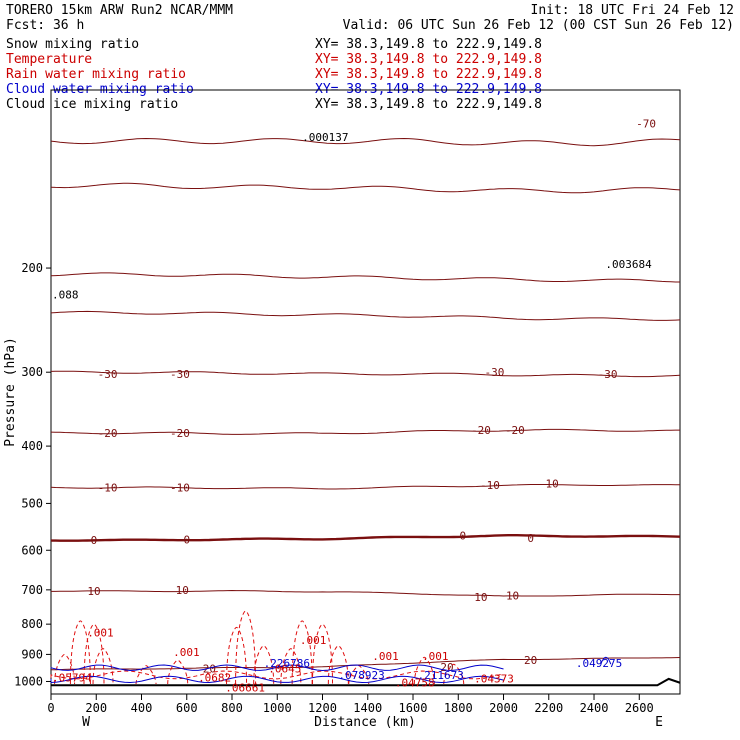 Image resolution: width=740 pixels, height=740 pixels. Describe the element at coordinates (633, 10) in the screenshot. I see `init-time: Init: 18 UTC Fri 24 Feb 12` at that location.